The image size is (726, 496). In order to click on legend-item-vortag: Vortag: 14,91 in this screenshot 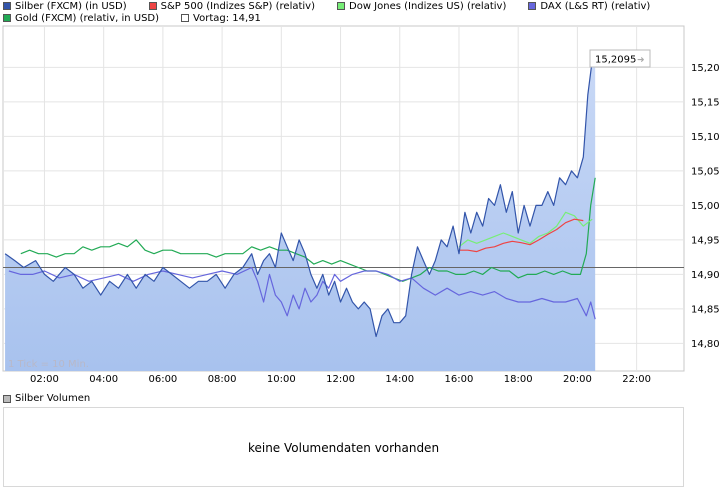, I will do `click(221, 18)`.